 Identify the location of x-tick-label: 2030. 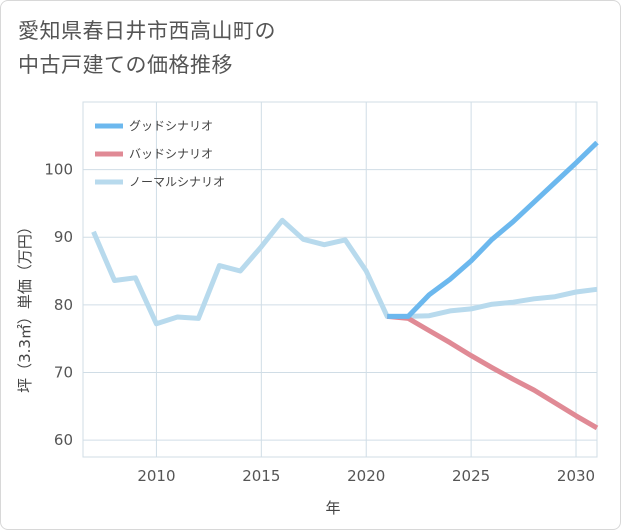
(576, 476).